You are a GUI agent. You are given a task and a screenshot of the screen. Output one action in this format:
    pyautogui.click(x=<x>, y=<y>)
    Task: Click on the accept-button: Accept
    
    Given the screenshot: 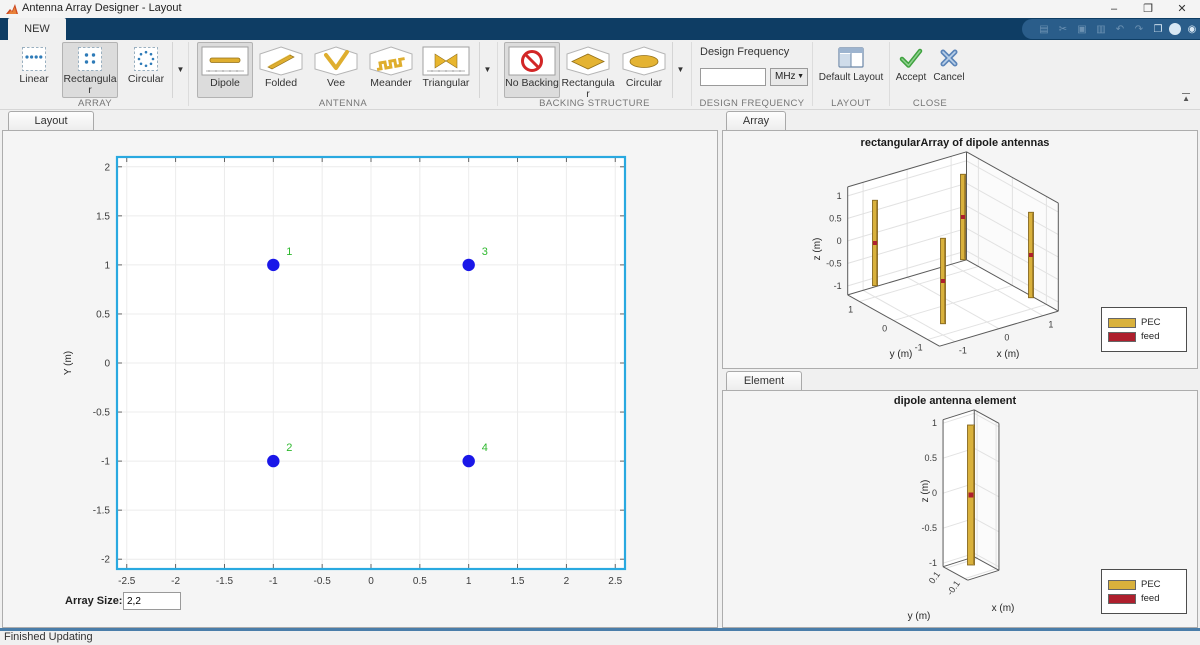 What is the action you would take?
    pyautogui.click(x=911, y=70)
    